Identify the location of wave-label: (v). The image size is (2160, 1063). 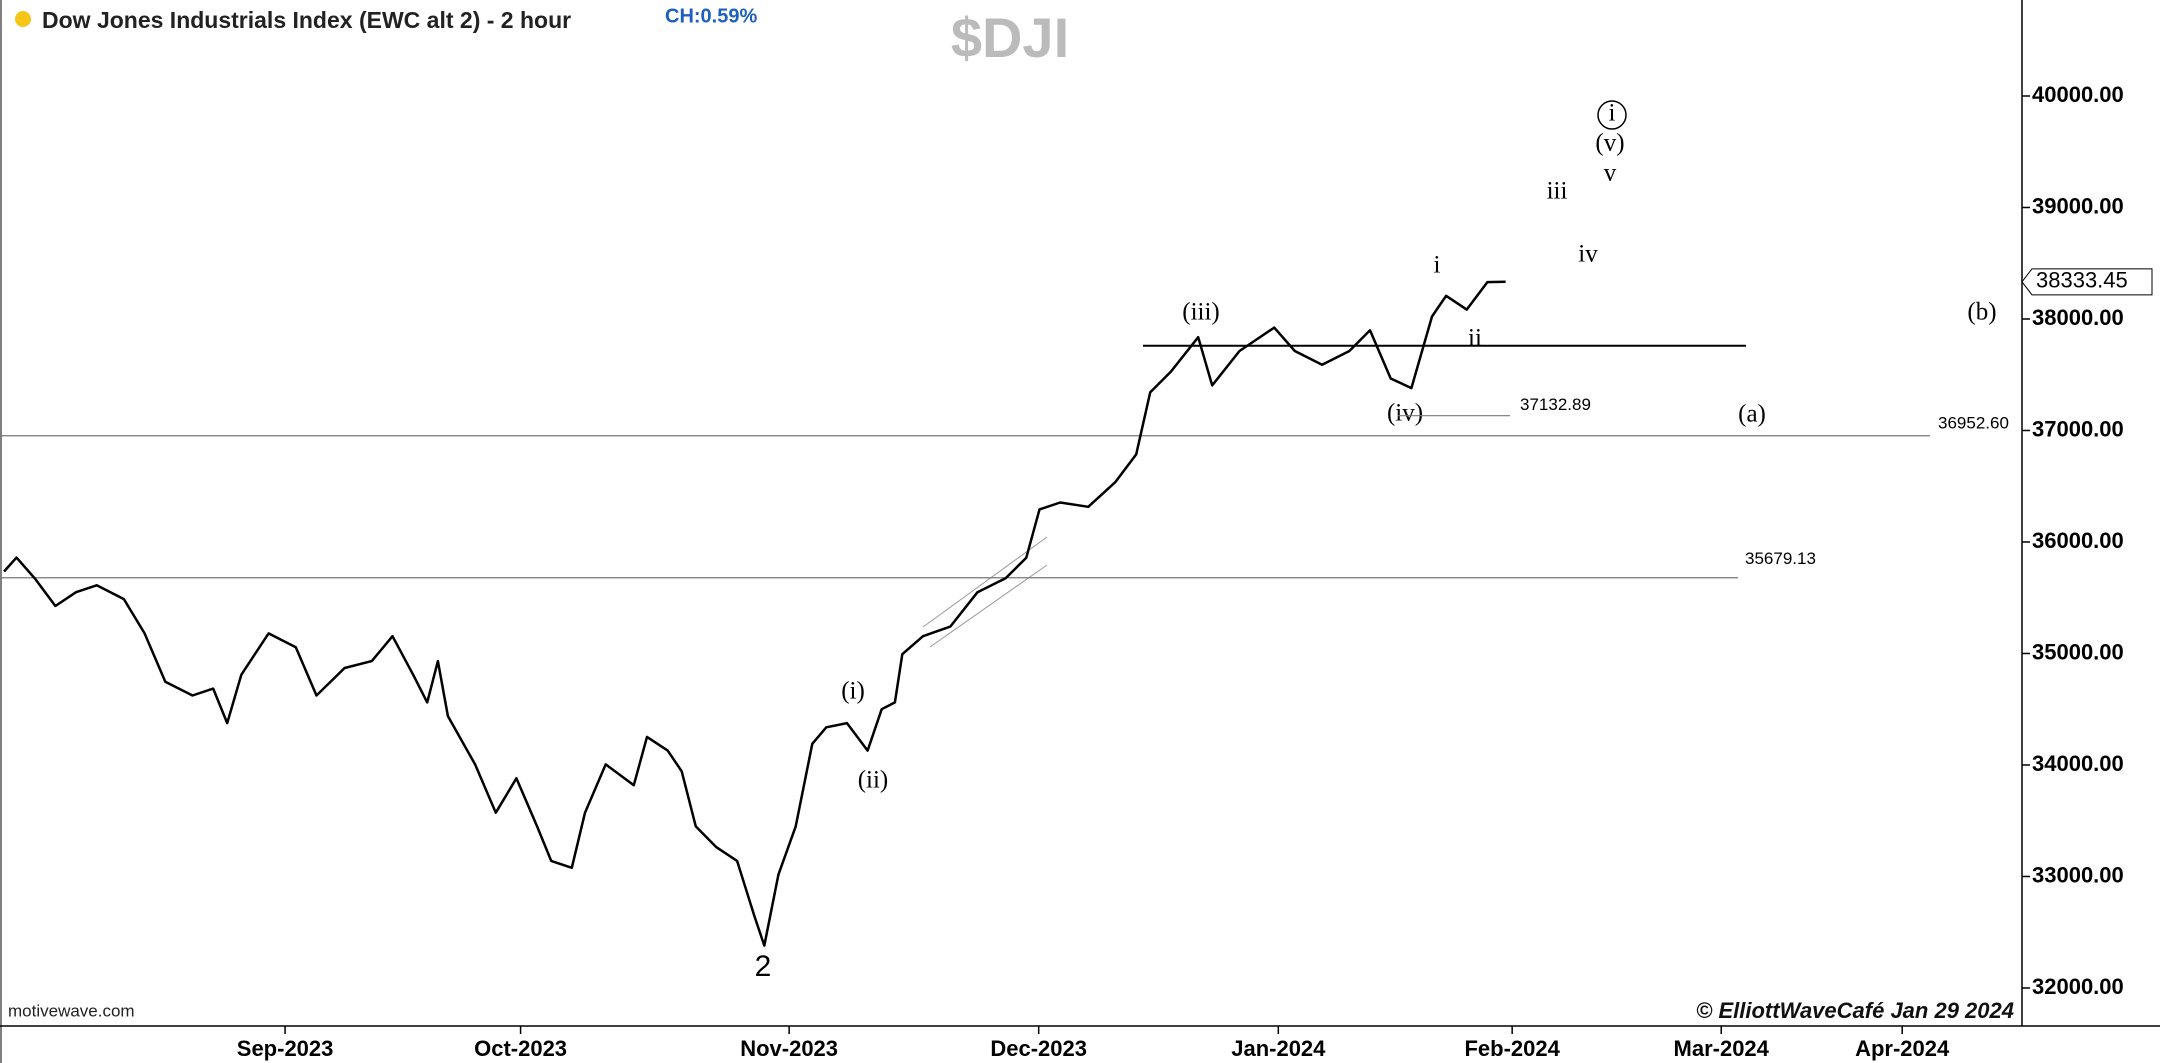
(1609, 143).